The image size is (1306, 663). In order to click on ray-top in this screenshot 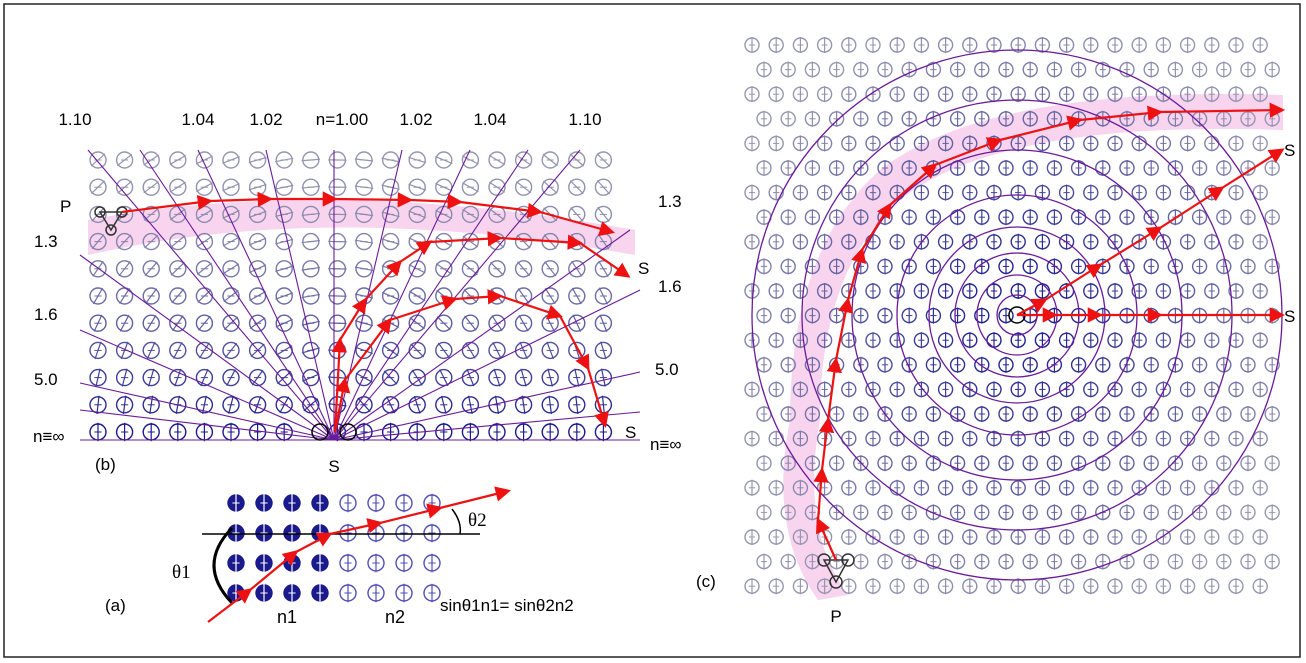, I will do `click(501, 209)`.